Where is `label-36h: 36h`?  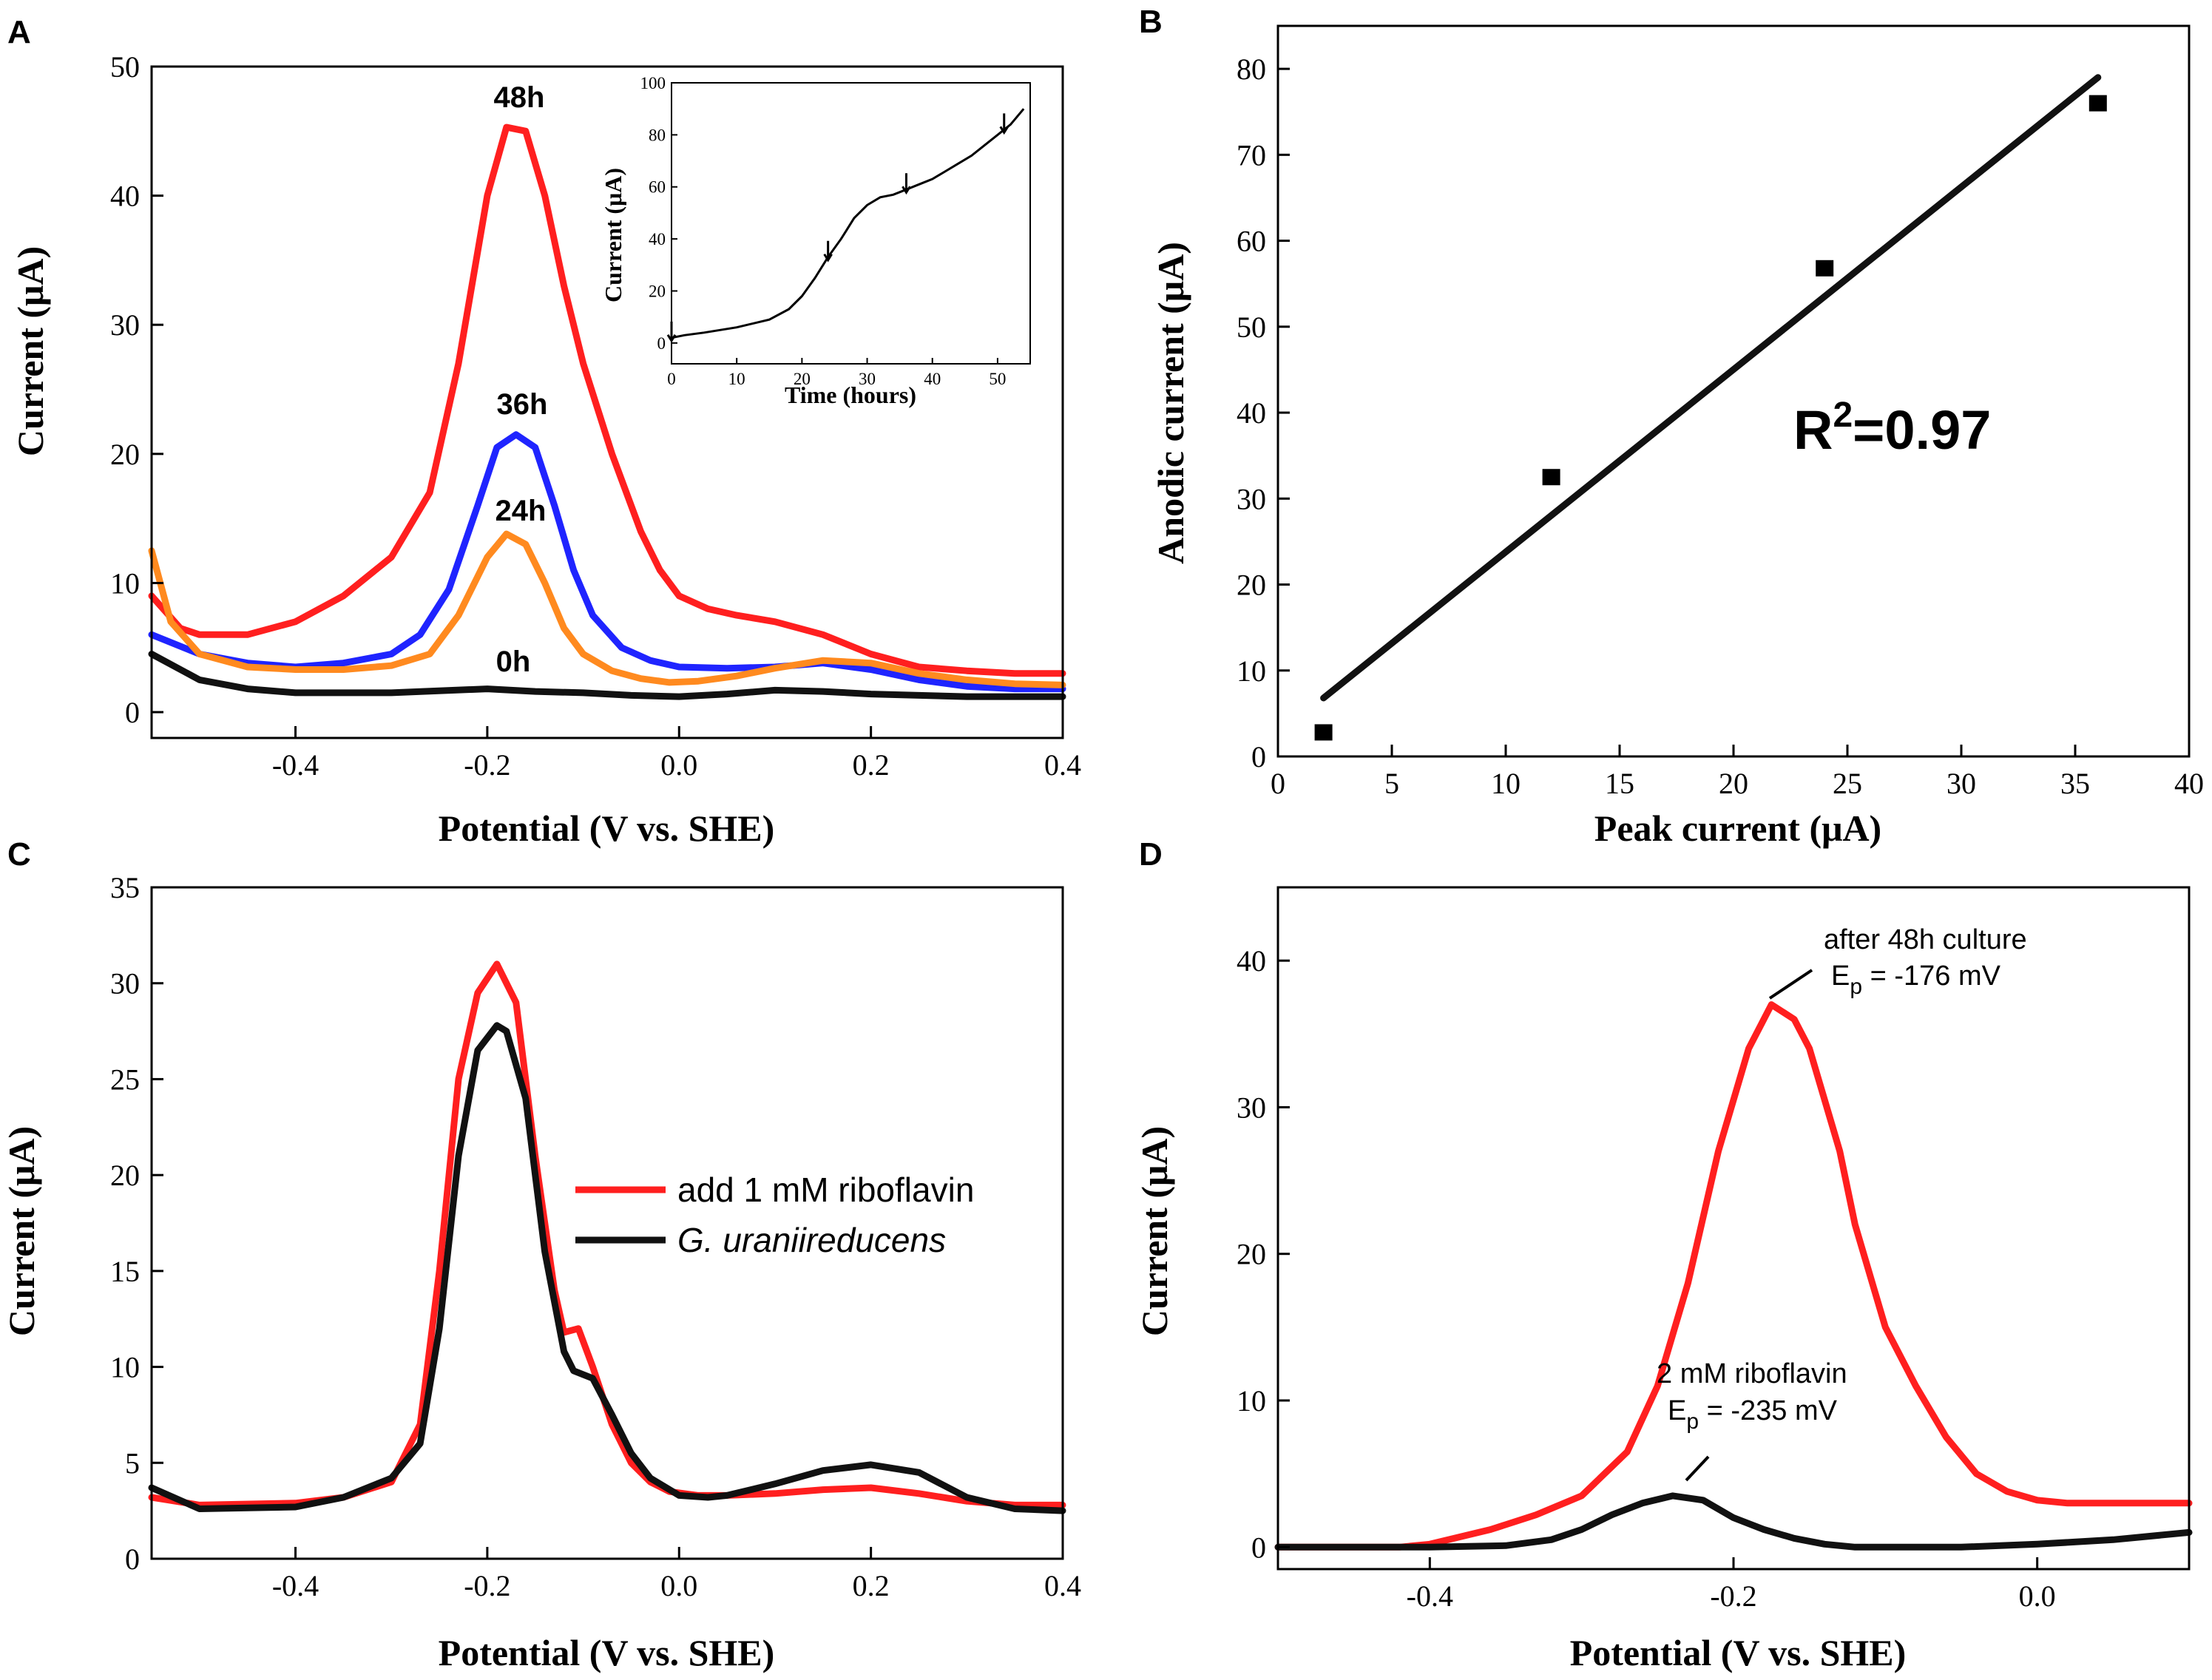
label-36h: 36h is located at coordinates (522, 404).